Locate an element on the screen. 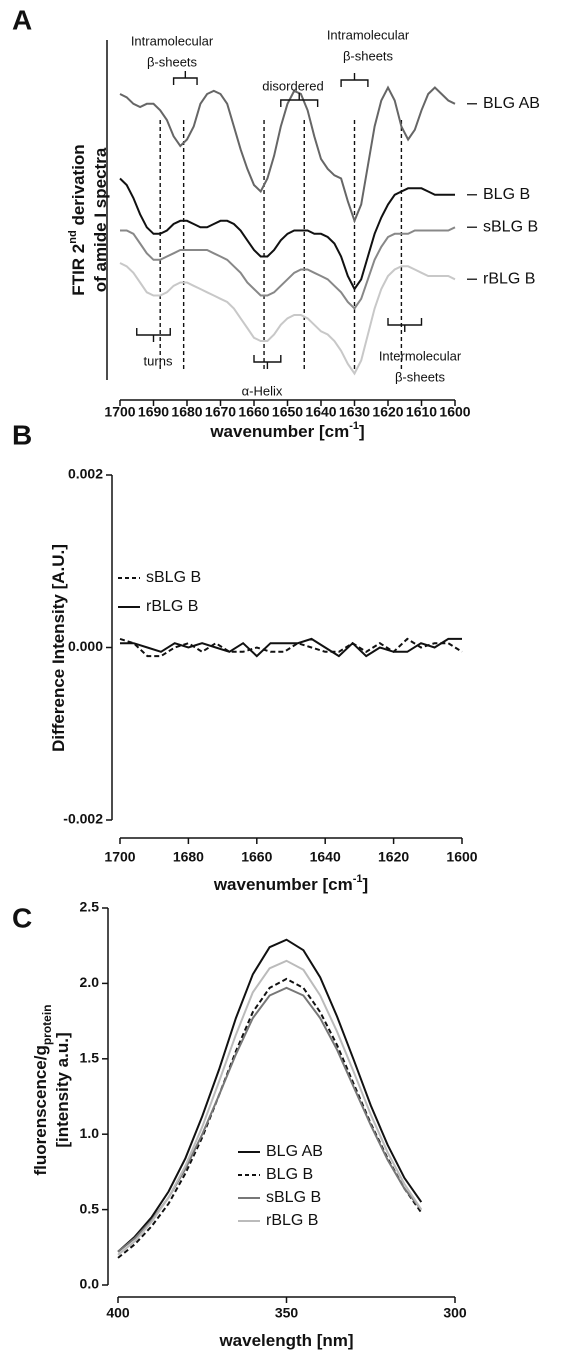  y-axis-label: [intensity a.u.] is located at coordinates (62, 1089).